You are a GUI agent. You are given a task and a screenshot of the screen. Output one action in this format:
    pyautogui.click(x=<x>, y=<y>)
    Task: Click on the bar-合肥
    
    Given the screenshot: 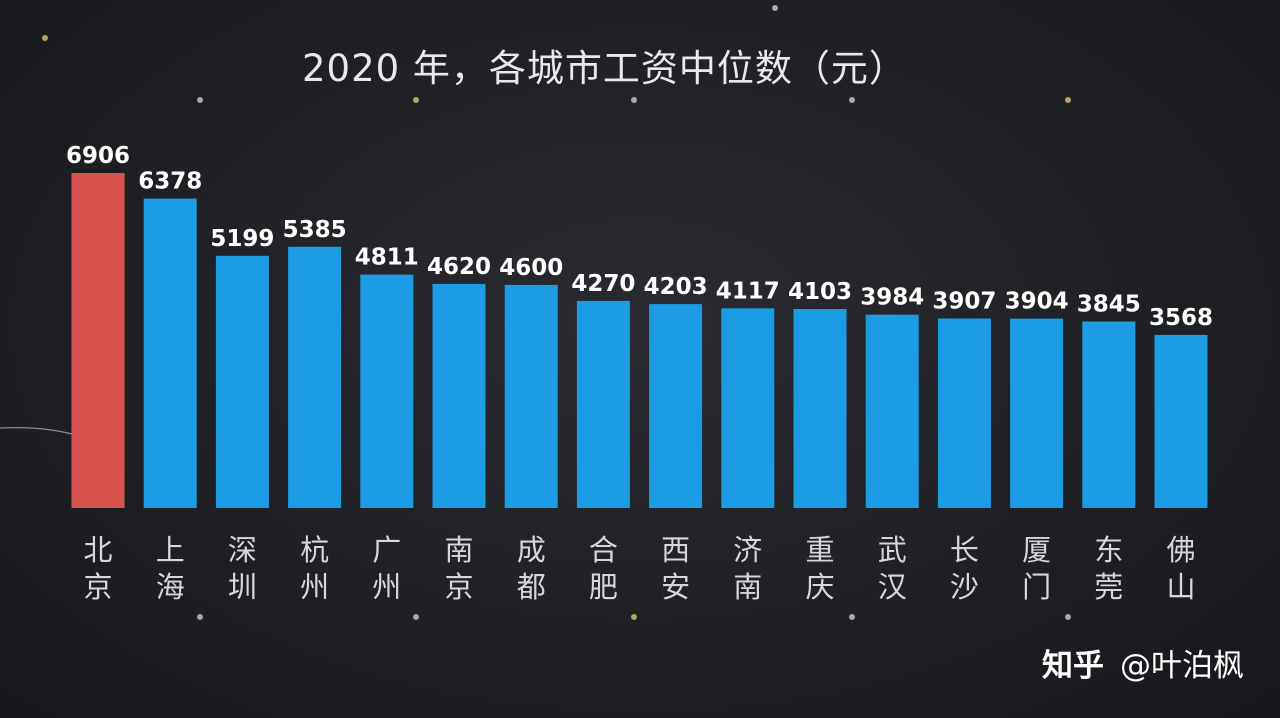 What is the action you would take?
    pyautogui.click(x=603, y=404)
    